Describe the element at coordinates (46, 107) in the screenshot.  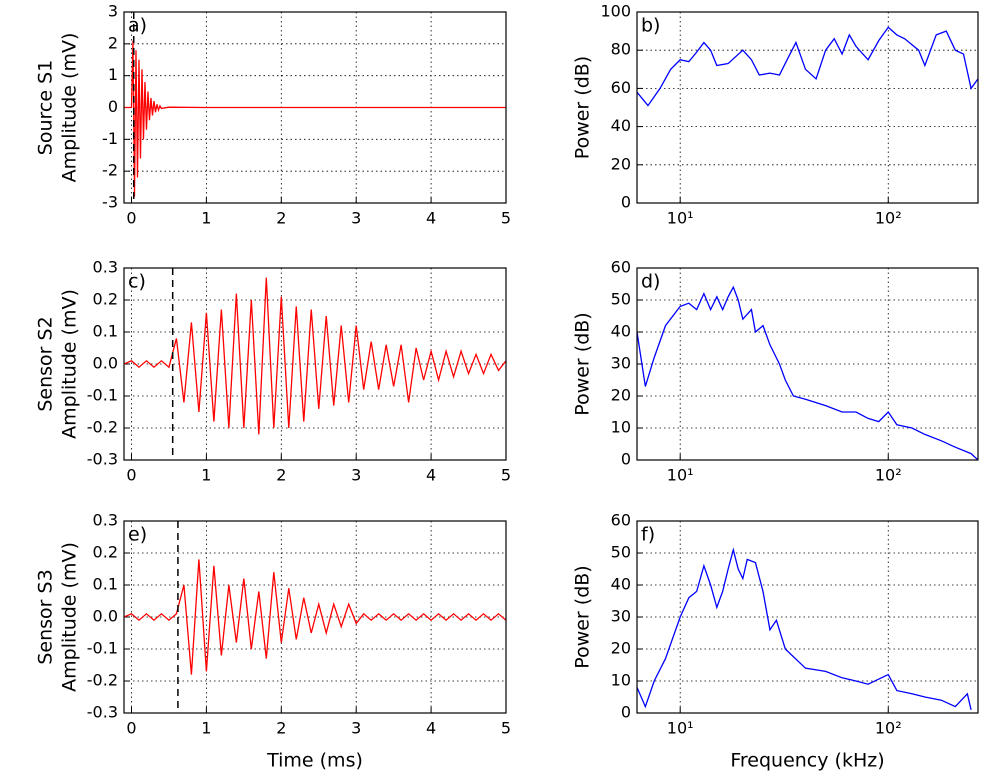
I see `y-axis-label: Source S1` at that location.